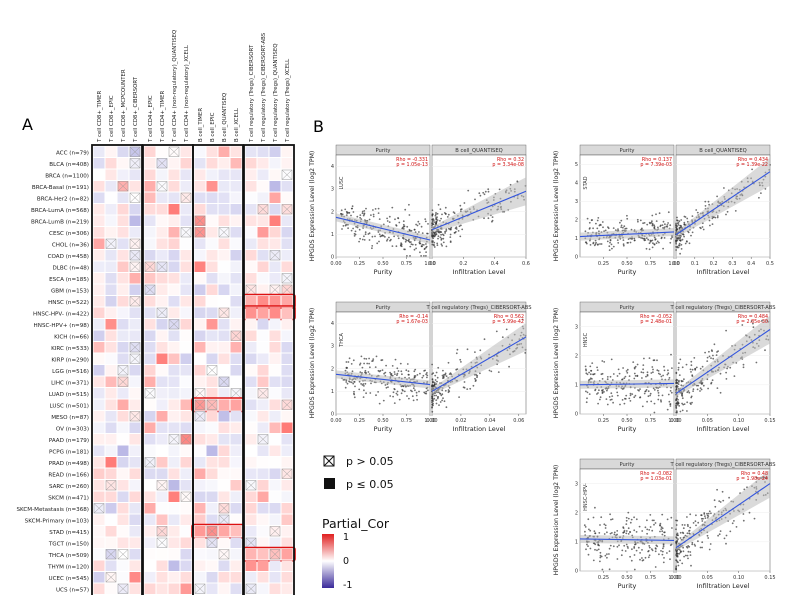  I want to click on x-tick-label: 0.05, so click(707, 578).